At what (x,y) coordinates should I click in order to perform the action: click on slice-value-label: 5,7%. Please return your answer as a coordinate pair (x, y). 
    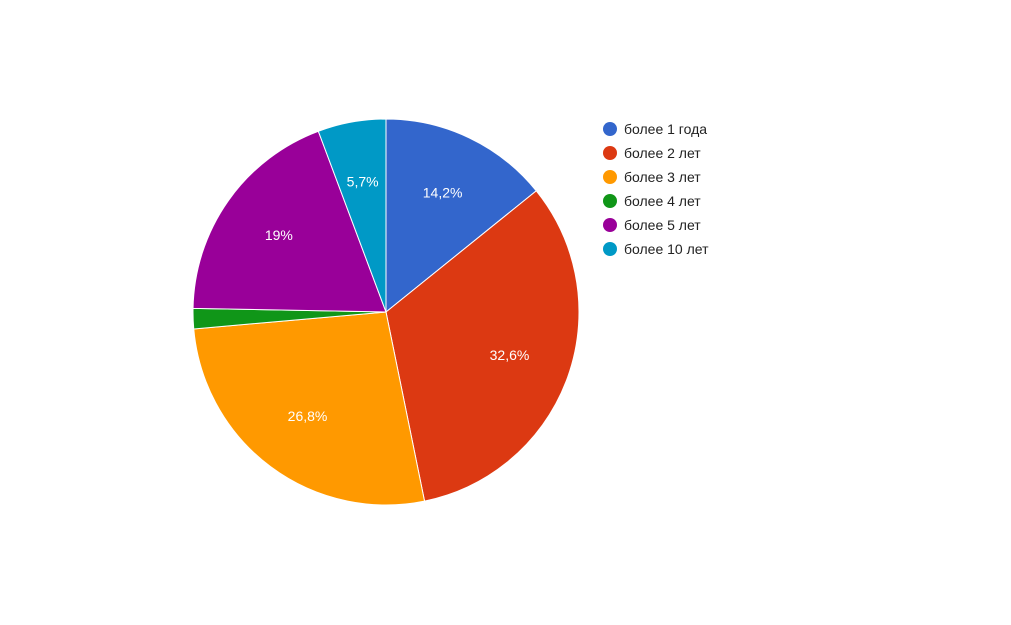
    Looking at the image, I should click on (363, 182).